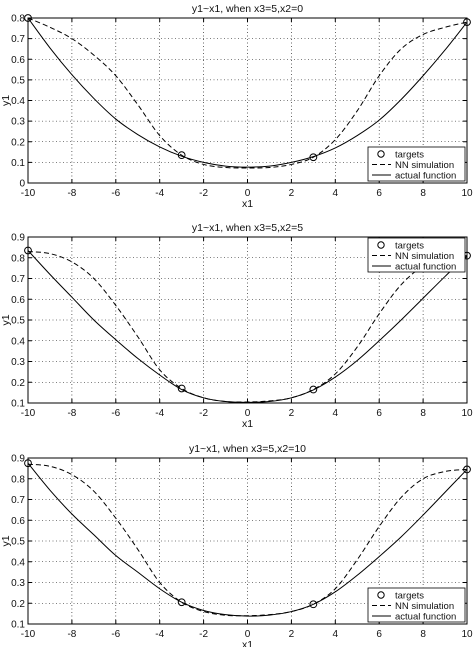 Image resolution: width=474 pixels, height=647 pixels. I want to click on chart-3-y-tick-label: 0.4, so click(18, 562).